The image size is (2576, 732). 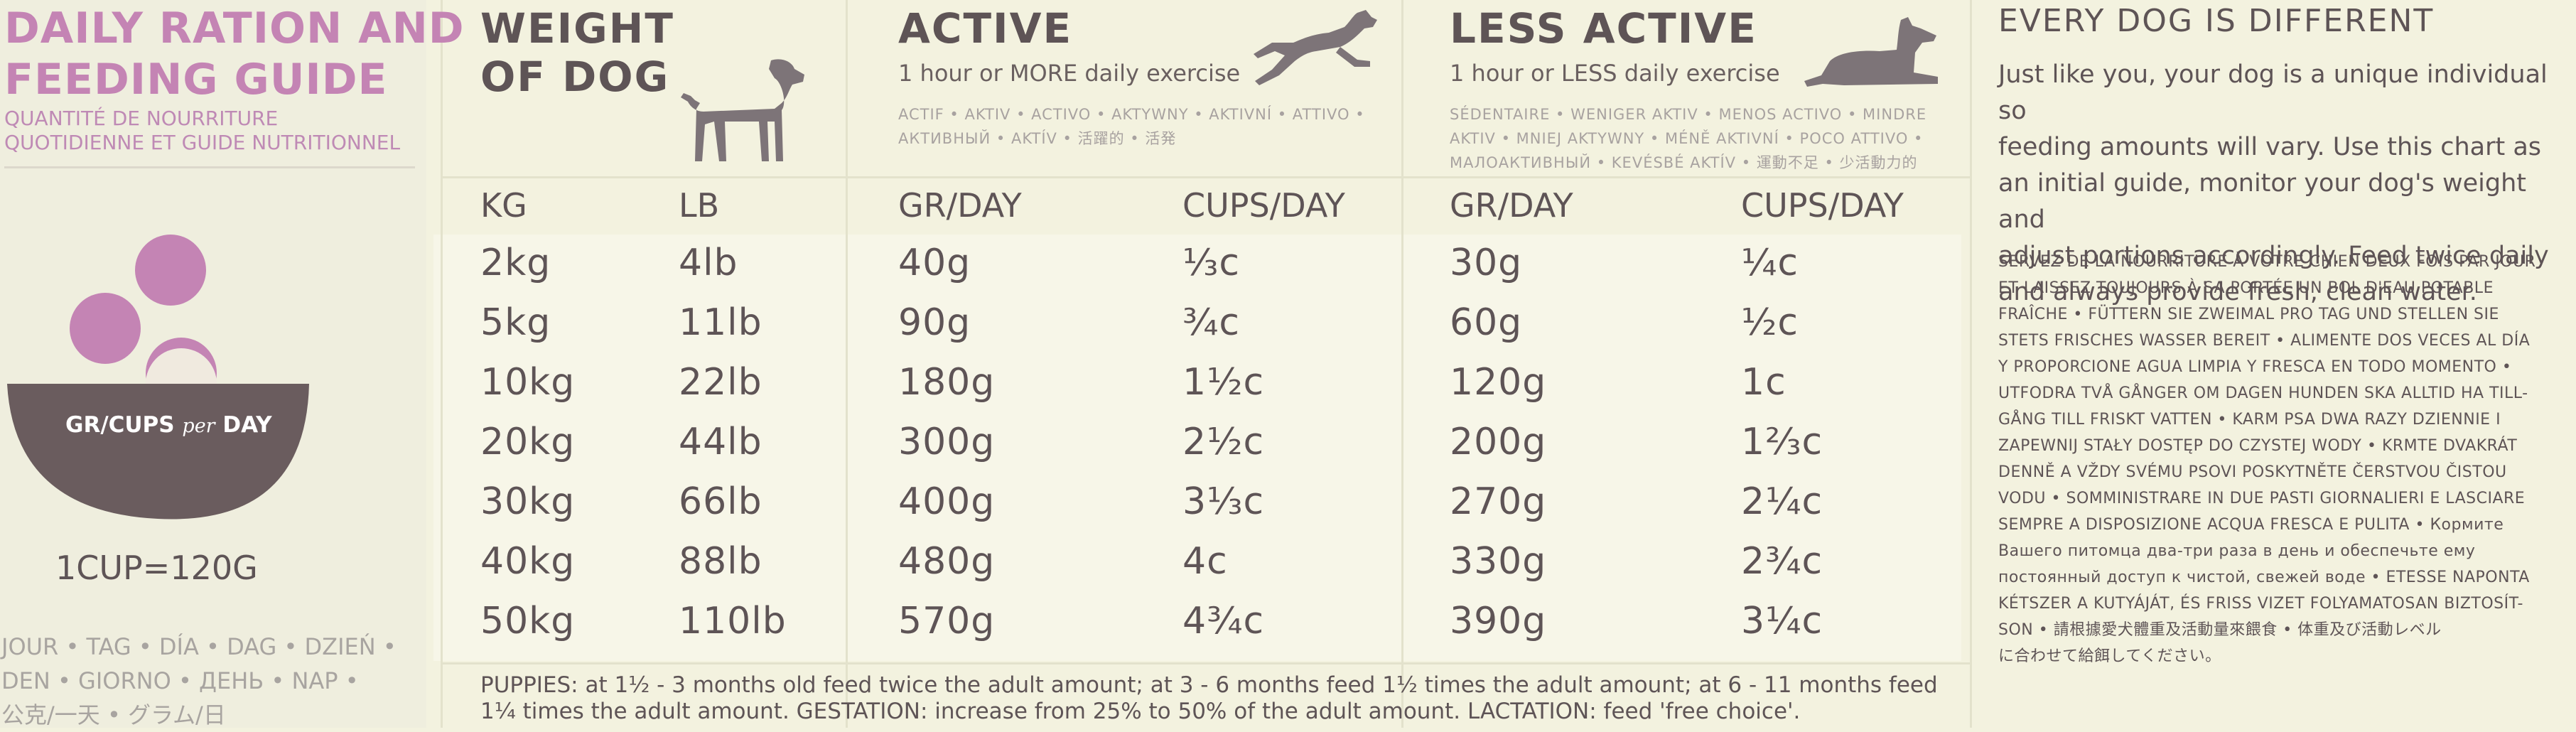 I want to click on cell-lb: 44lb, so click(x=720, y=442).